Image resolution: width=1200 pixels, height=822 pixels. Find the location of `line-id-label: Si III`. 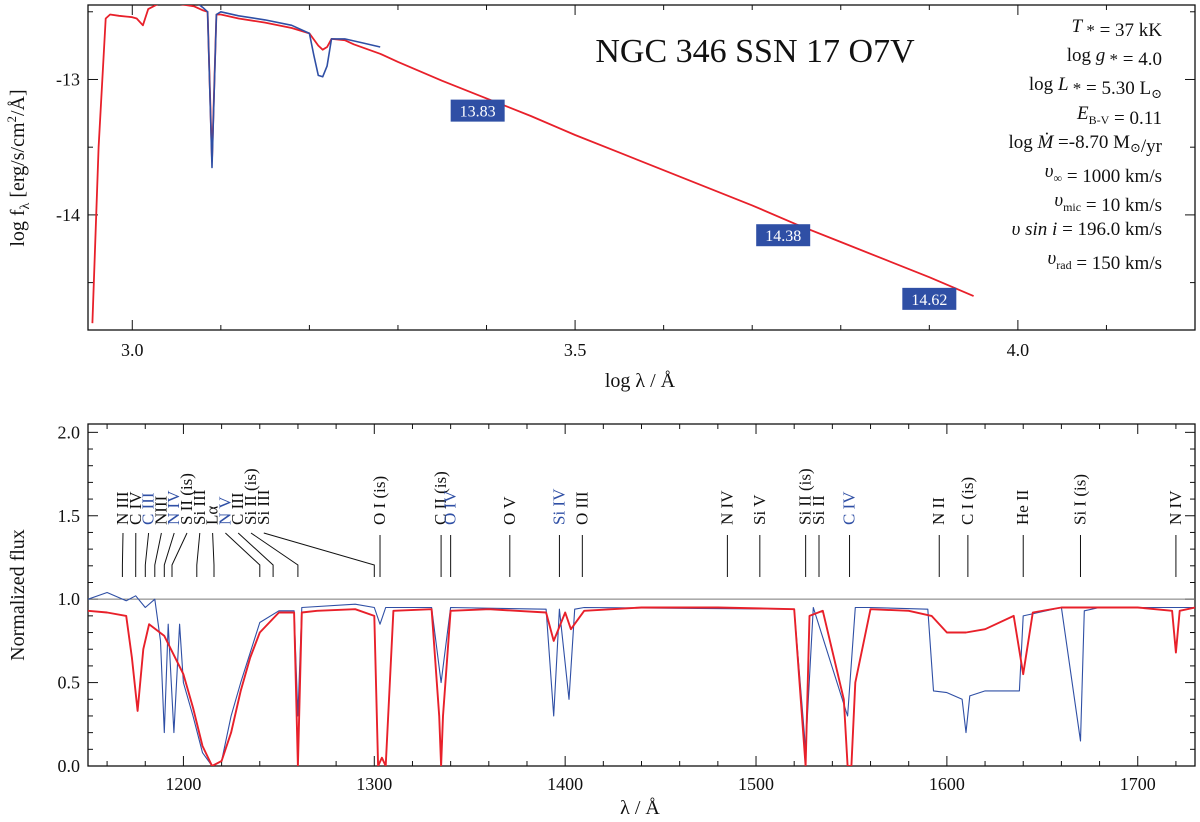

line-id-label: Si III is located at coordinates (199, 507).